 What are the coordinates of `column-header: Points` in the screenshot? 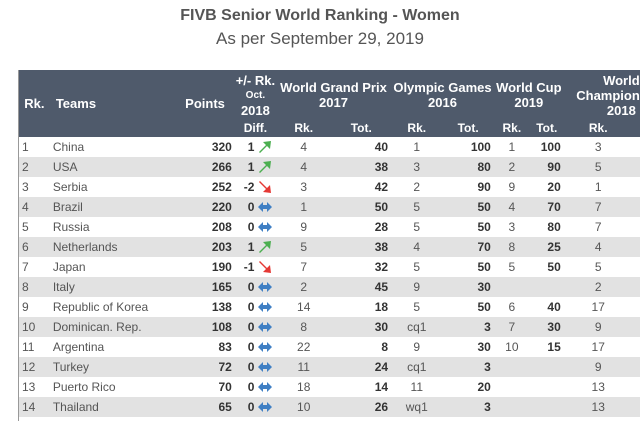 It's located at (205, 103).